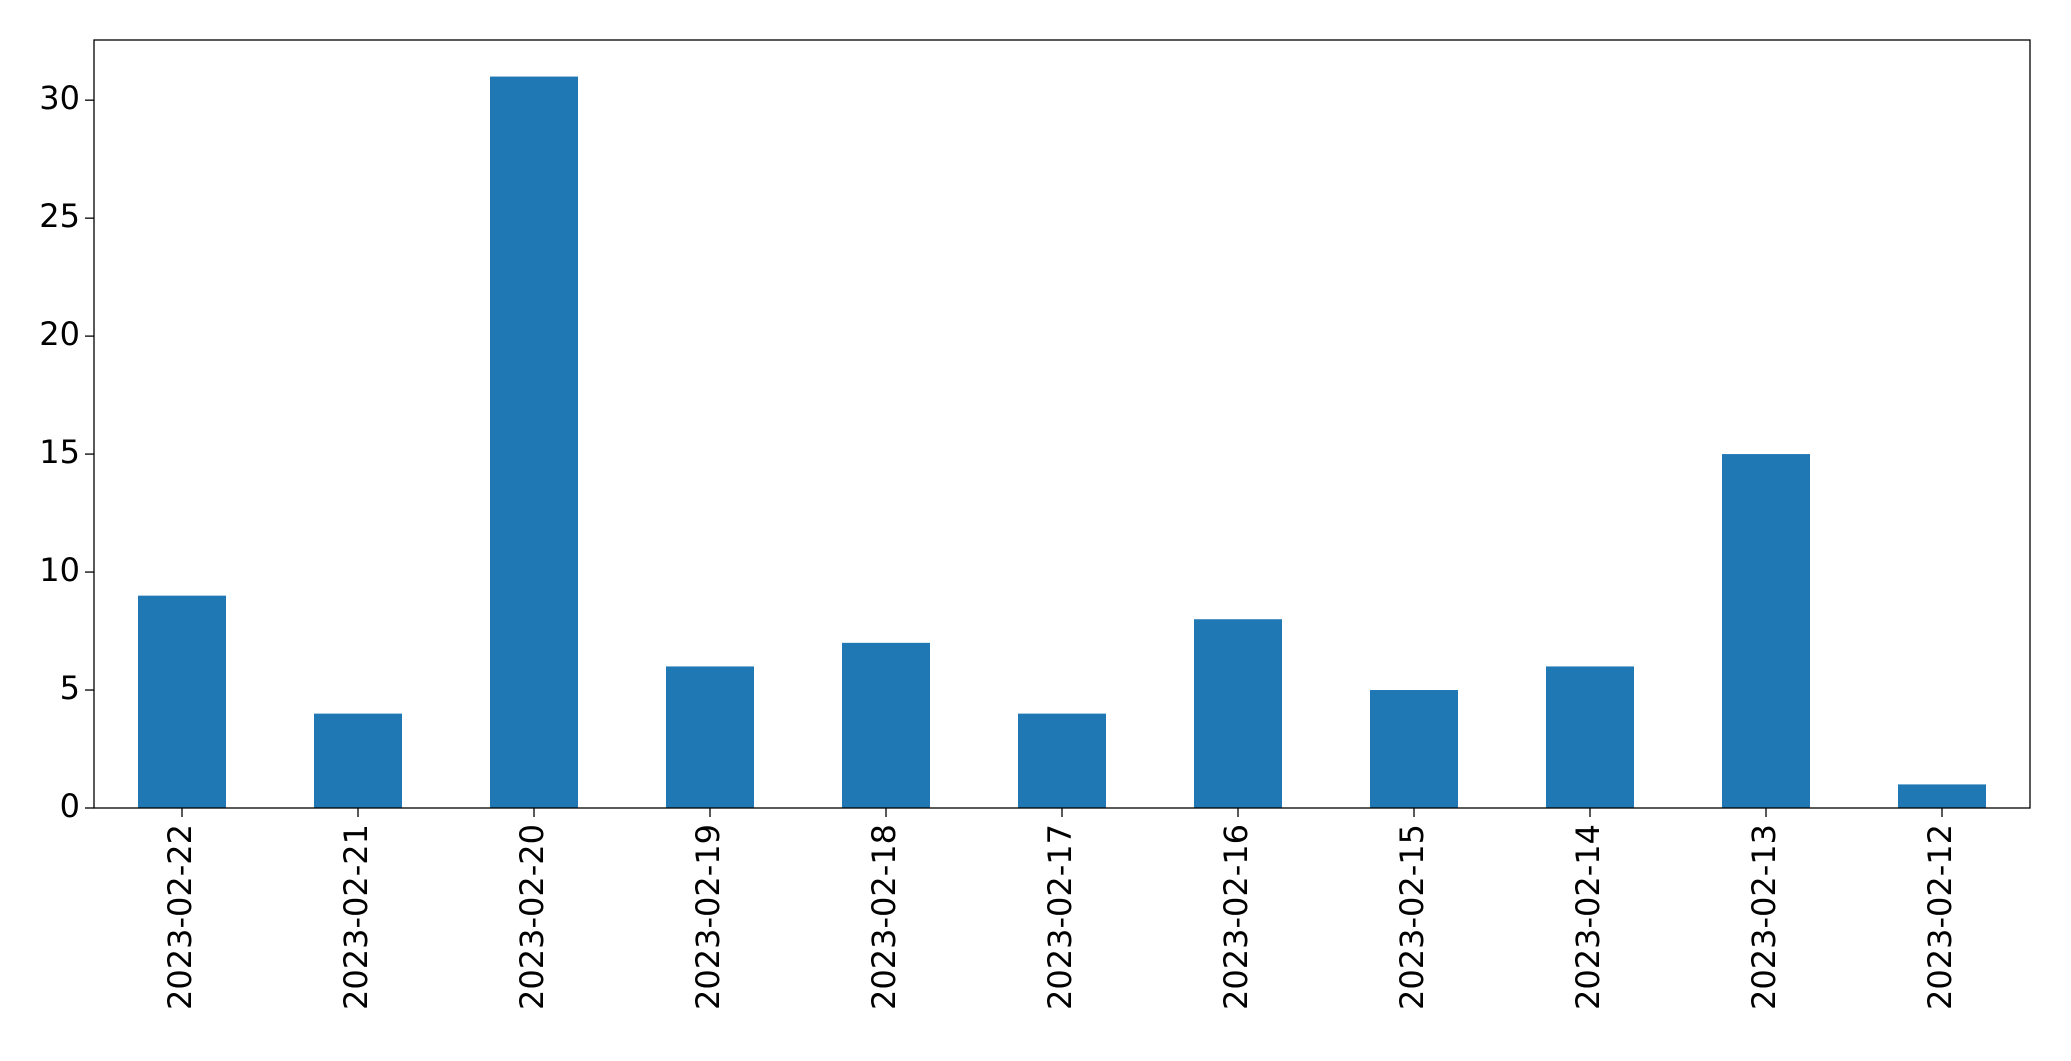 The image size is (2071, 1061). What do you see at coordinates (70, 806) in the screenshot?
I see `y-tick-label: 0` at bounding box center [70, 806].